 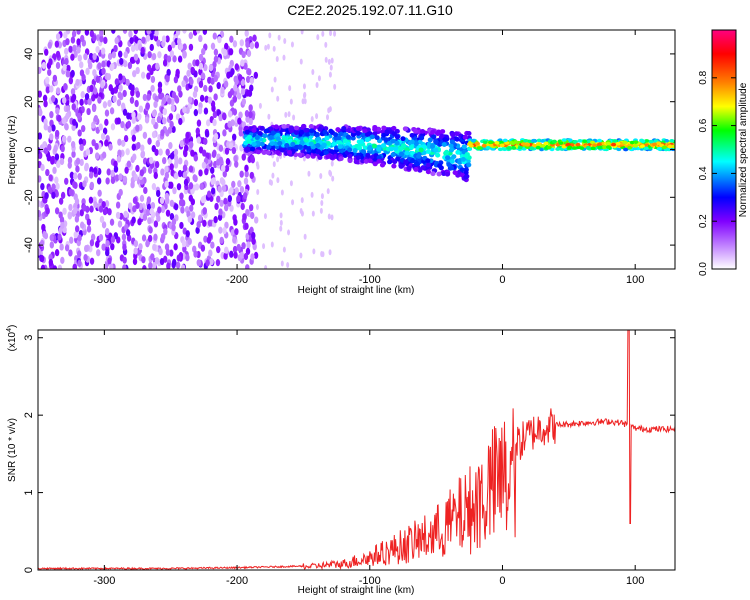 I want to click on spectrogram-x-tick-label: 100, so click(x=635, y=280).